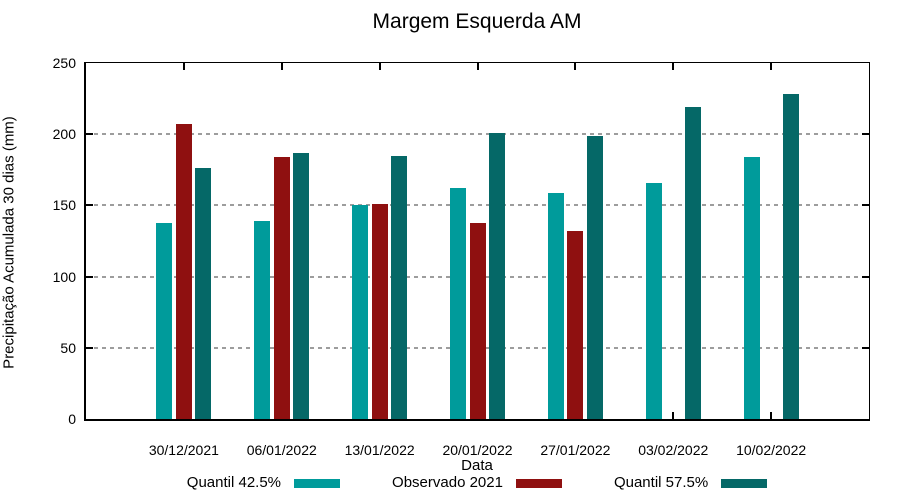  What do you see at coordinates (64, 134) in the screenshot?
I see `y-tick-label: 200` at bounding box center [64, 134].